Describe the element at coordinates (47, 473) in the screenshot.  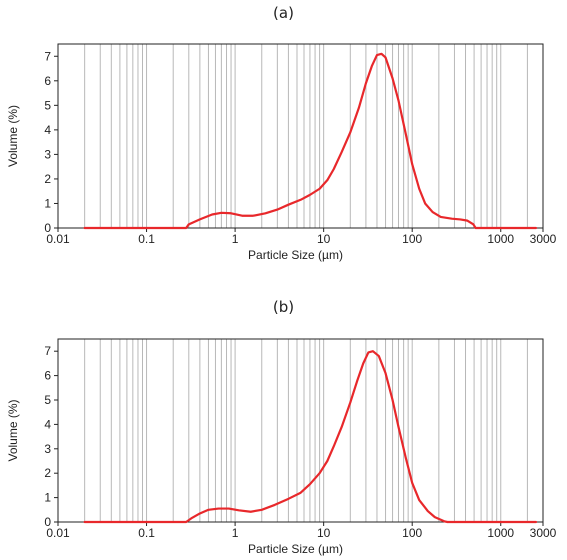
I see `chart-1-ytick-label-2: 2` at that location.